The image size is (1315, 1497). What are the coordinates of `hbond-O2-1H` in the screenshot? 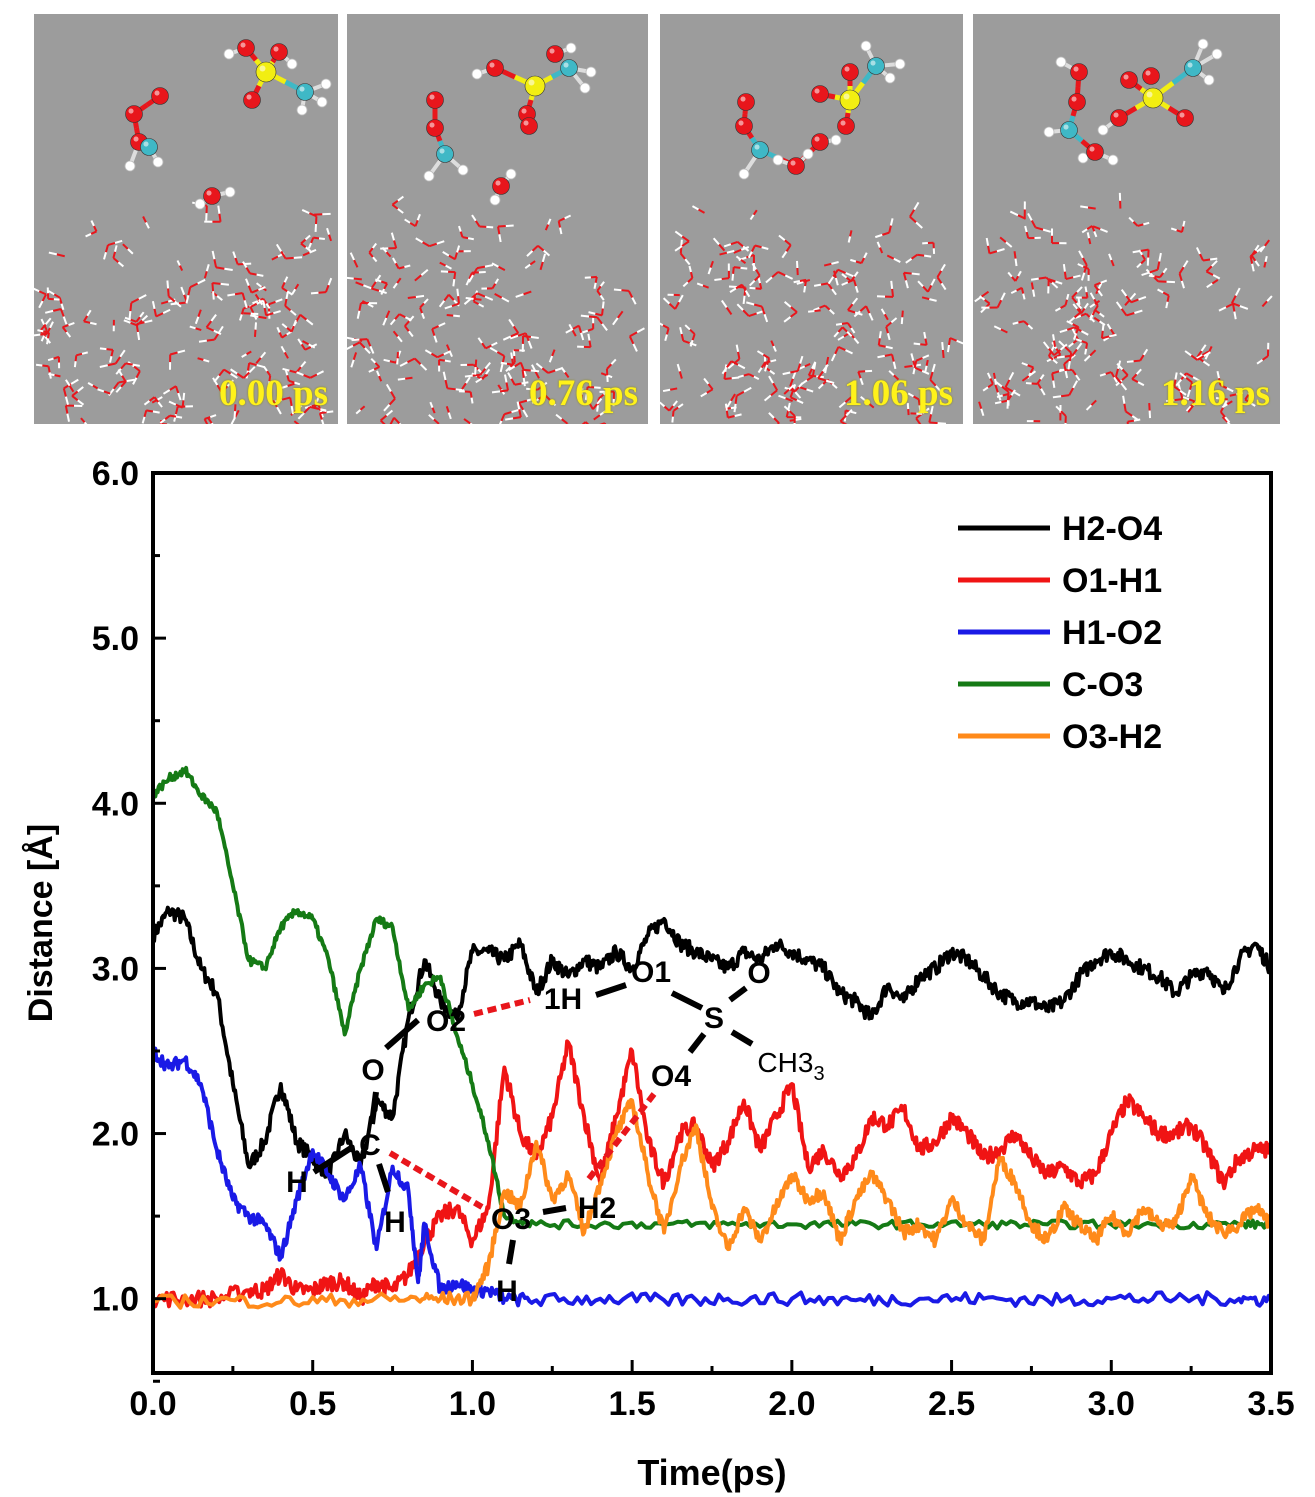 It's located at (502, 1007).